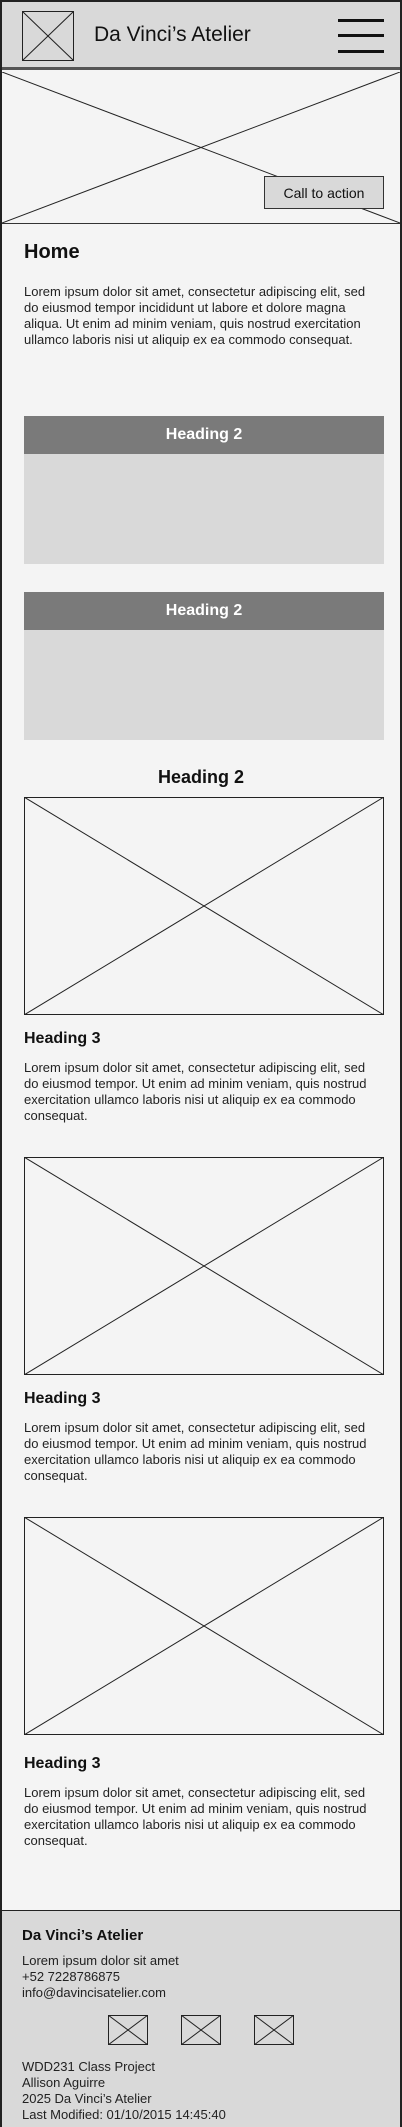 This screenshot has height=2127, width=402. Describe the element at coordinates (100, 1960) in the screenshot. I see `footer-tagline: Lorem ipsum dolor sit amet` at that location.